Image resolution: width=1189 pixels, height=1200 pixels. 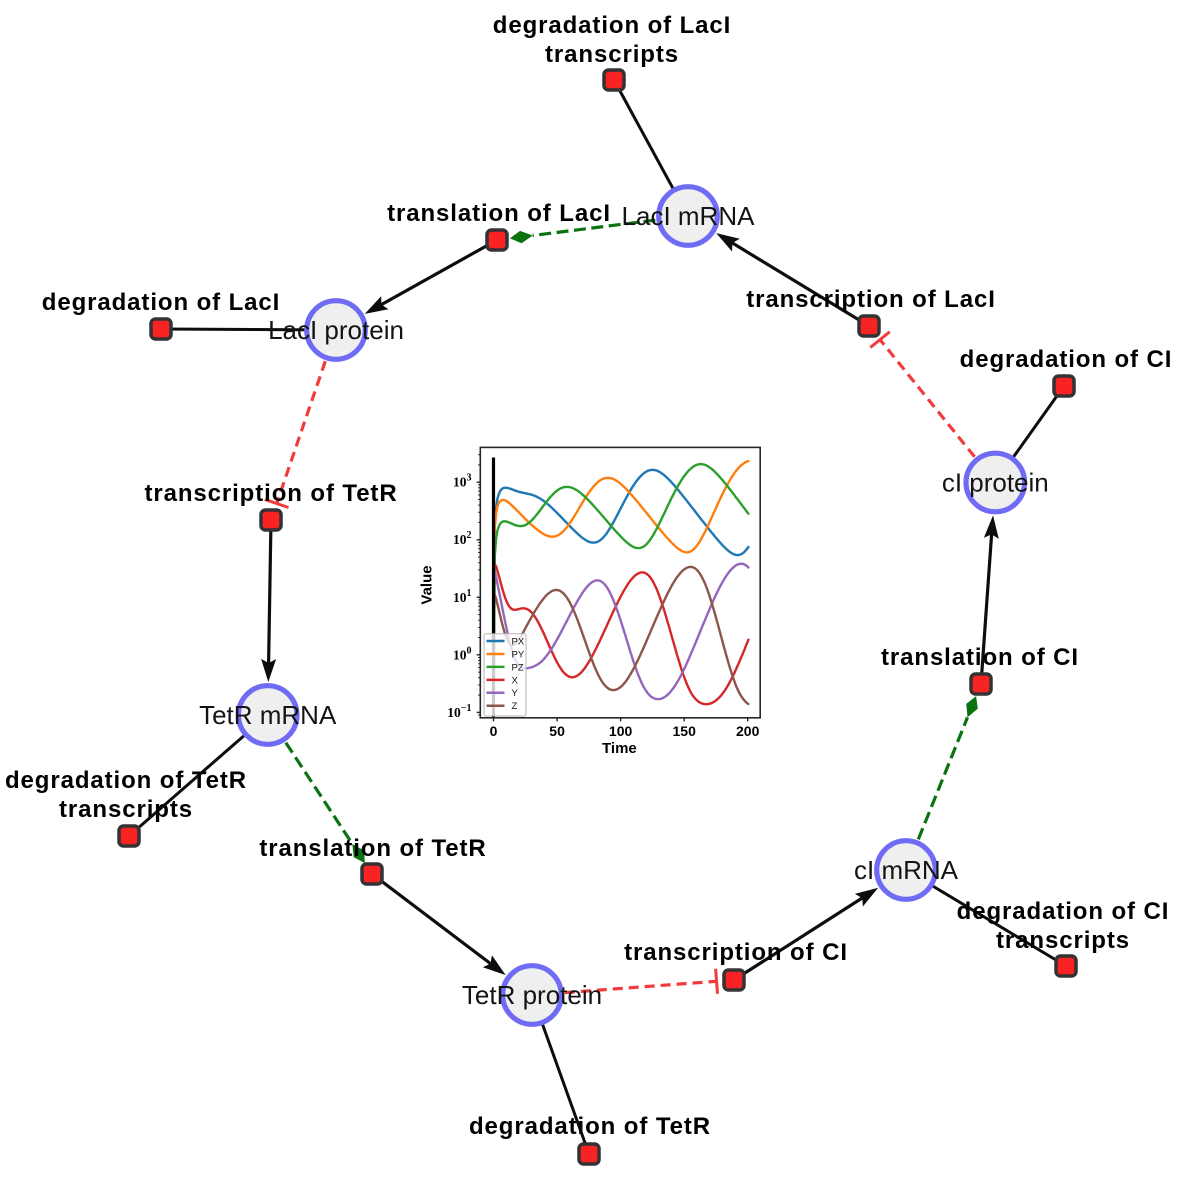 I want to click on svg-text: 50, so click(x=557, y=731).